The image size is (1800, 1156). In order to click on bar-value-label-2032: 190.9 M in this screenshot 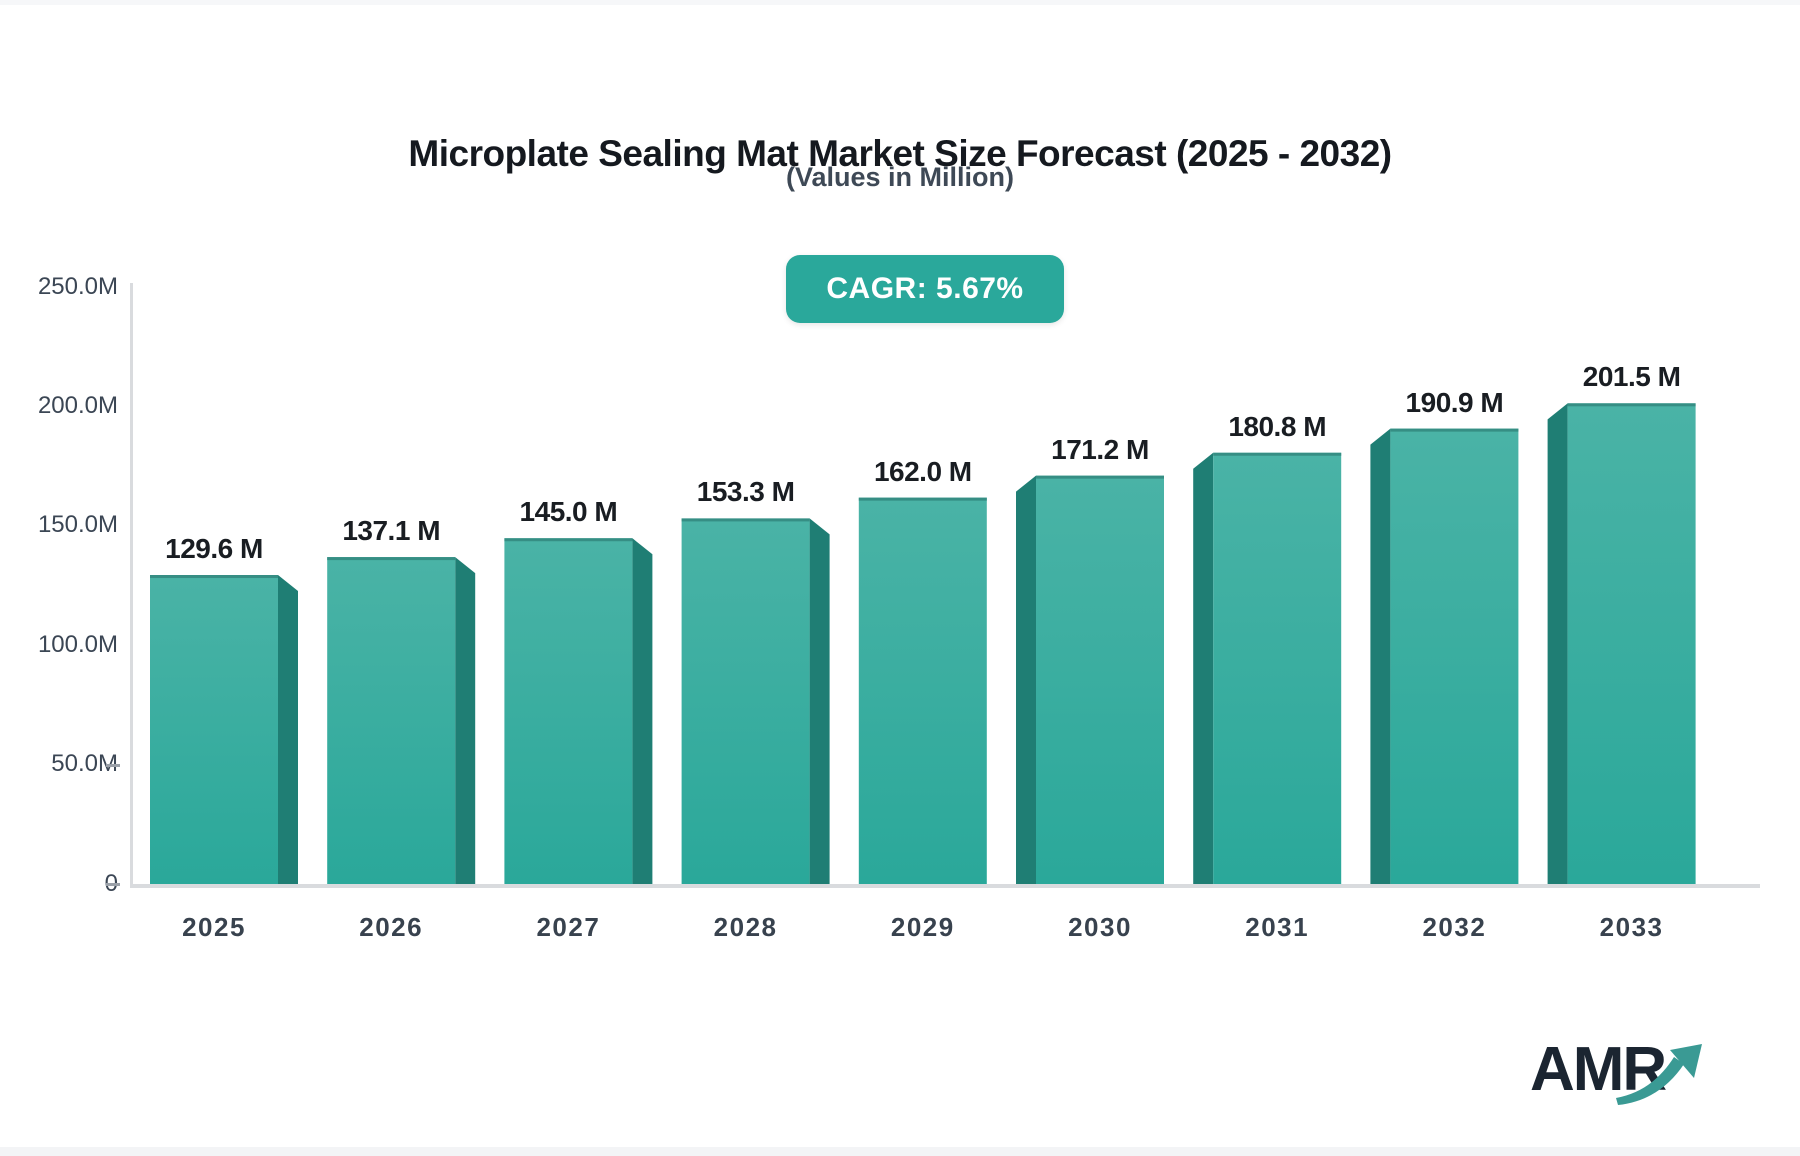, I will do `click(1454, 402)`.